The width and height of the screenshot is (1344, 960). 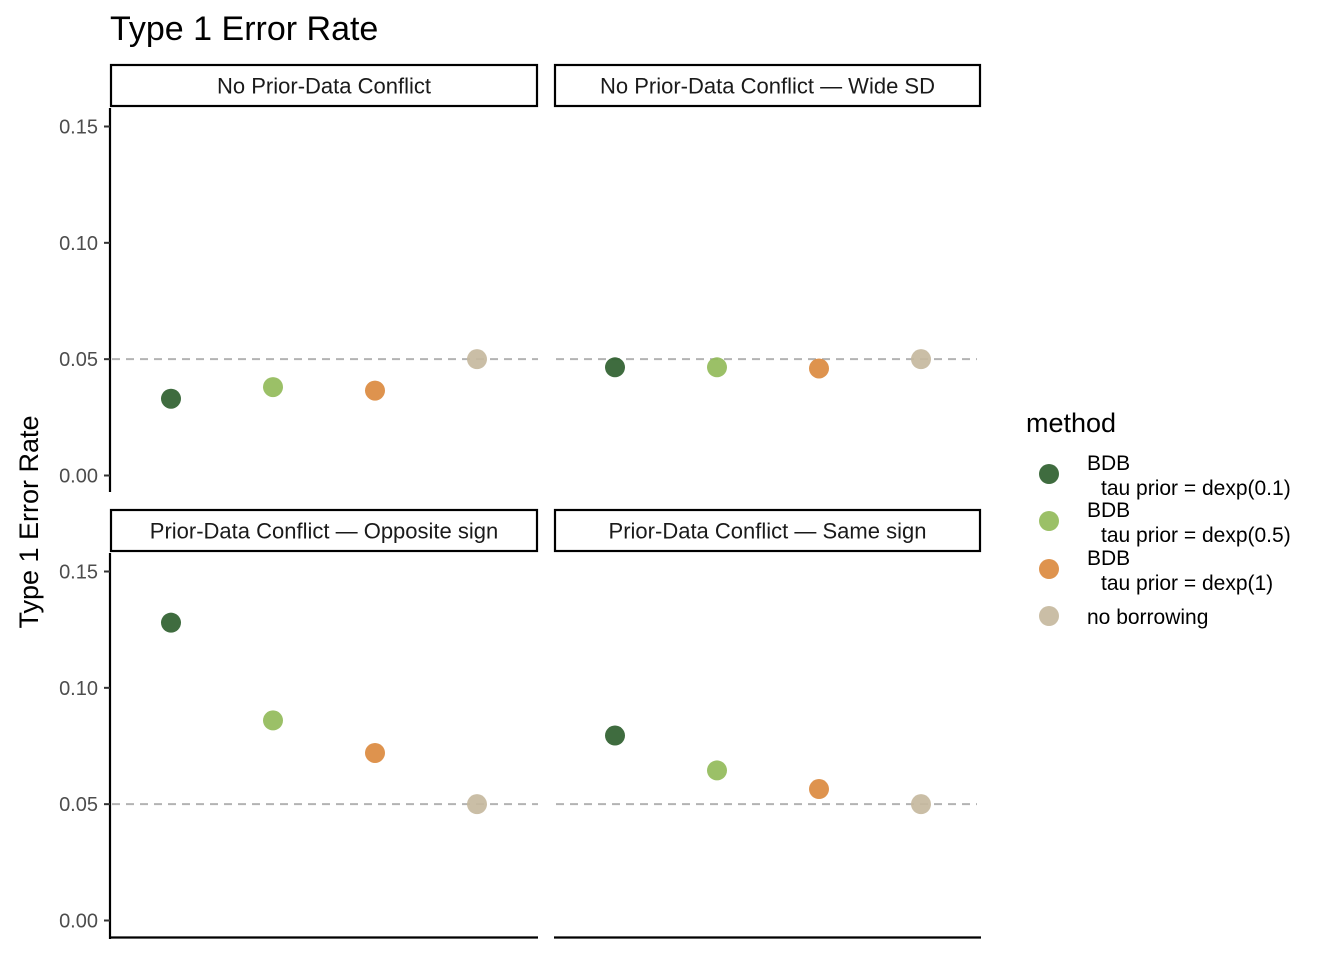 I want to click on facet-panel: Prior-Data Conflict — Same sign, so click(x=767, y=723).